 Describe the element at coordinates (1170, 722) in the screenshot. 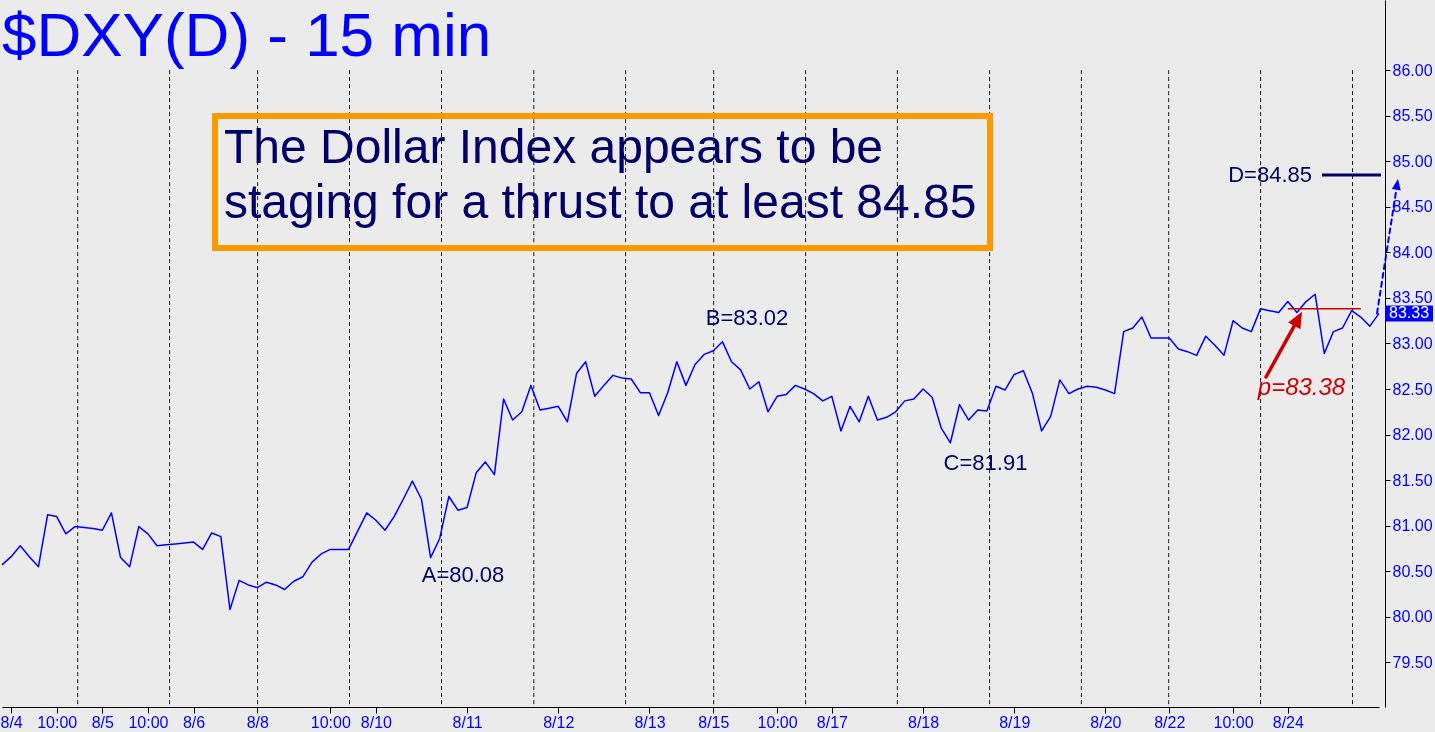

I see `x-tick-label: 8/22` at that location.